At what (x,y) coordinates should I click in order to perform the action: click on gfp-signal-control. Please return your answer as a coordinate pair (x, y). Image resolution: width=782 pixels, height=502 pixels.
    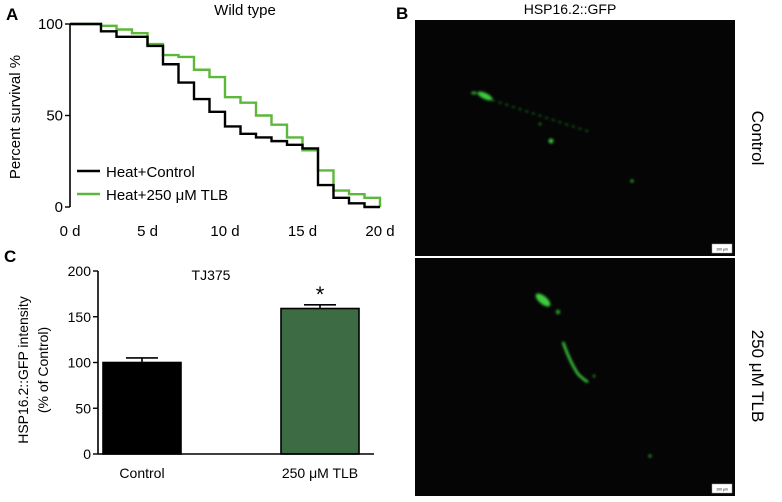
    Looking at the image, I should click on (552, 137).